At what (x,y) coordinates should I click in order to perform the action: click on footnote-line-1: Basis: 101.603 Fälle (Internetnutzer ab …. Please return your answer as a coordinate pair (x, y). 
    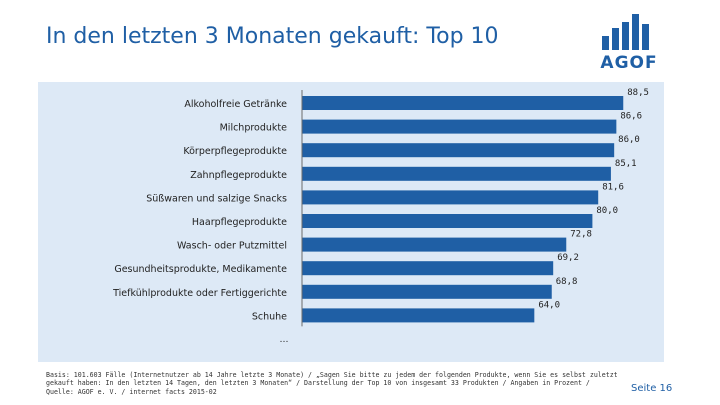
    Looking at the image, I should click on (332, 375).